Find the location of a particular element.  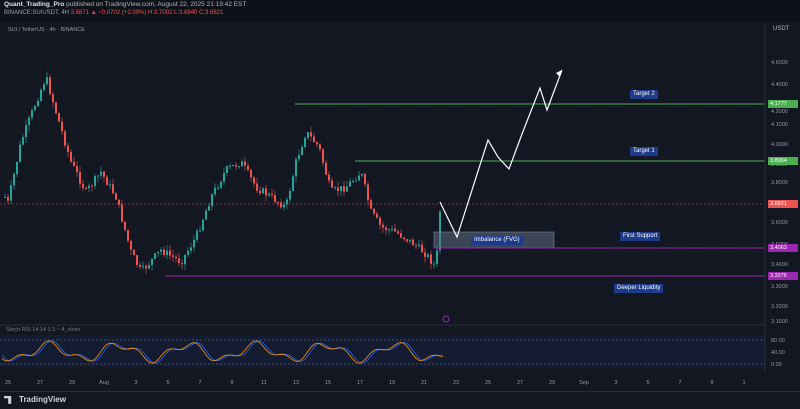

tradingview-logo: TradingView is located at coordinates (35, 399).